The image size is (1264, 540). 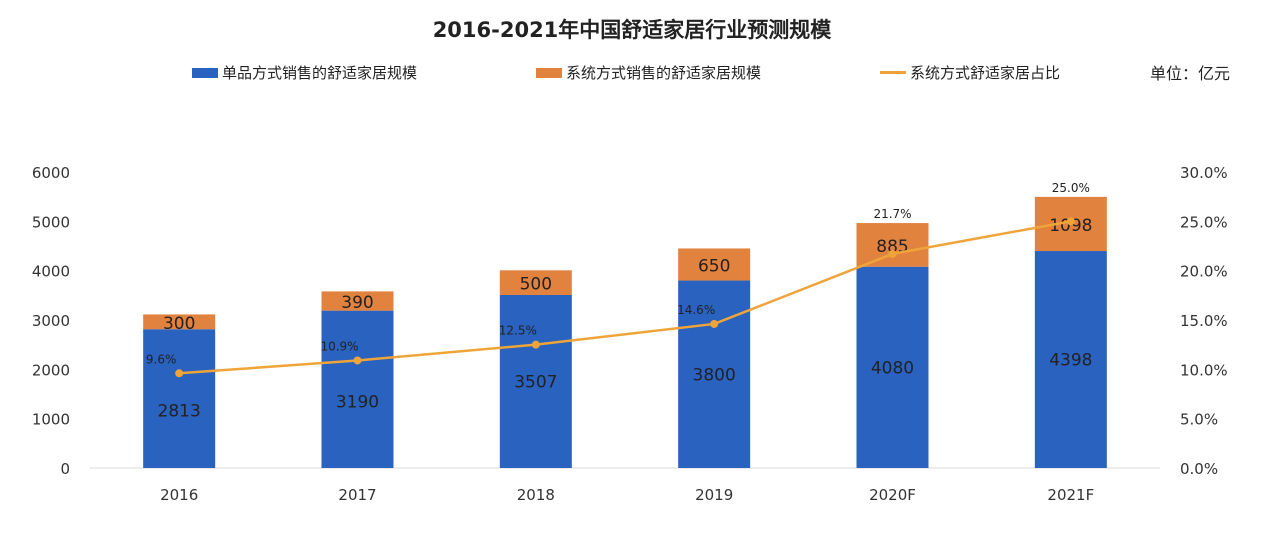 I want to click on right-tick-label: 15.0%, so click(x=1204, y=321).